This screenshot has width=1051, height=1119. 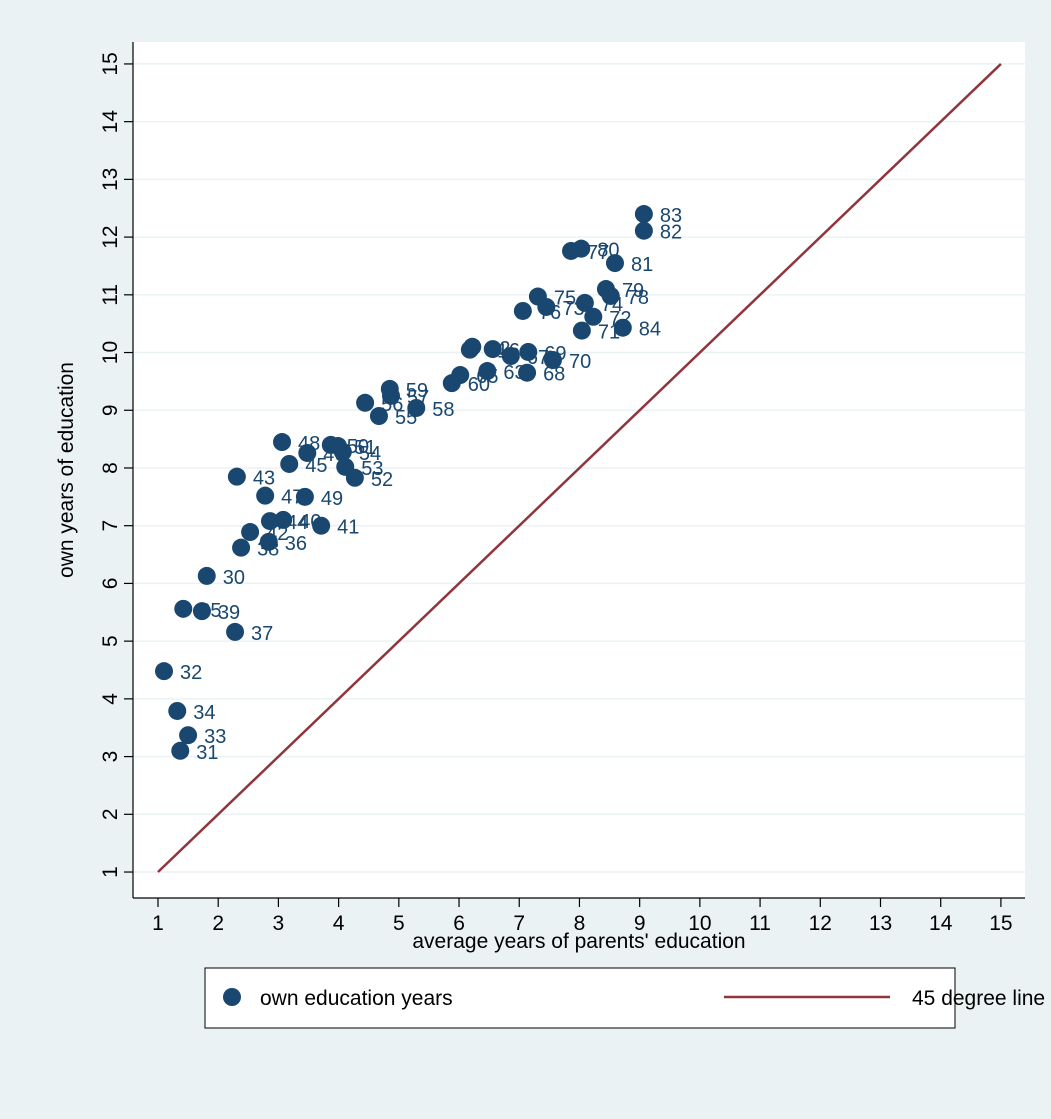 I want to click on point-label: 55, so click(x=406, y=418).